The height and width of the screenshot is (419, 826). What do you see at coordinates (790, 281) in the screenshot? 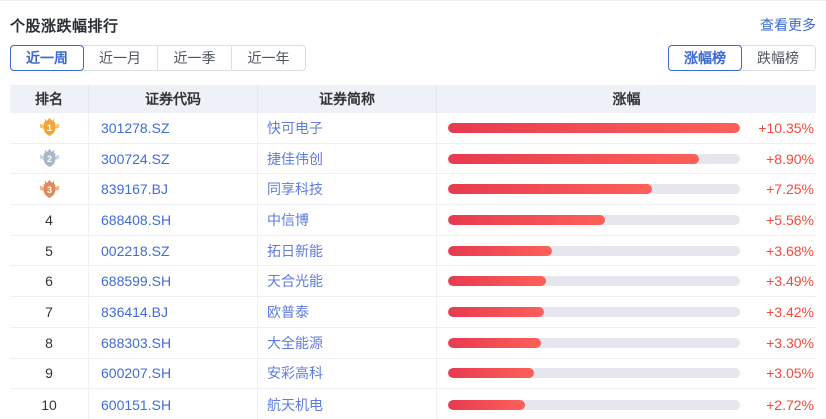
I see `change-percent: +3.49%` at bounding box center [790, 281].